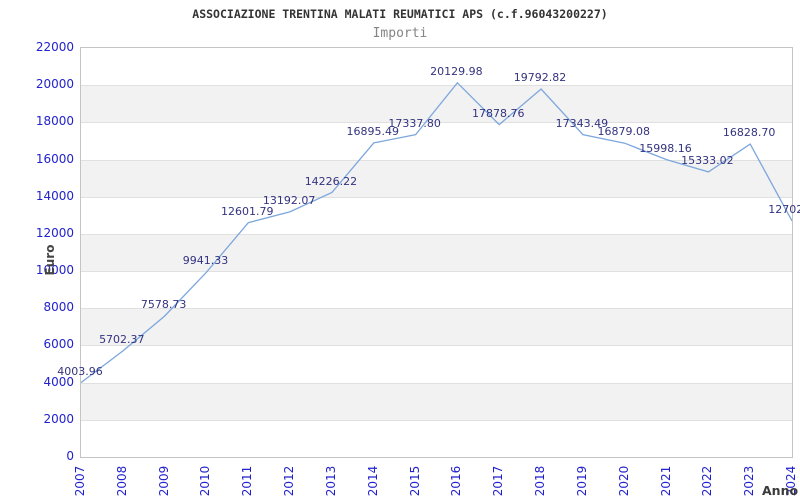  I want to click on point-value-label: 15998.16, so click(665, 148).